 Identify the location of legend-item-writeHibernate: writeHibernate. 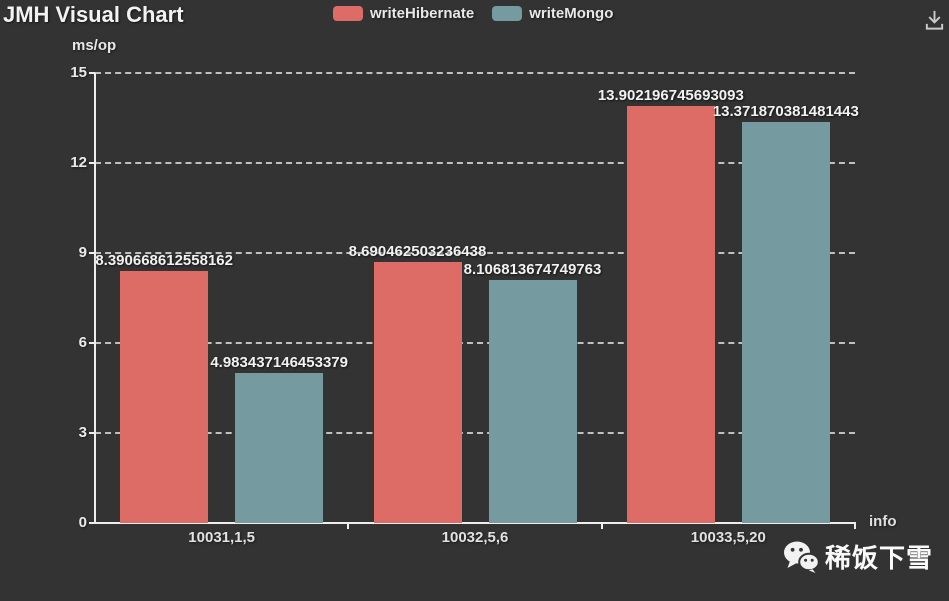
(403, 13).